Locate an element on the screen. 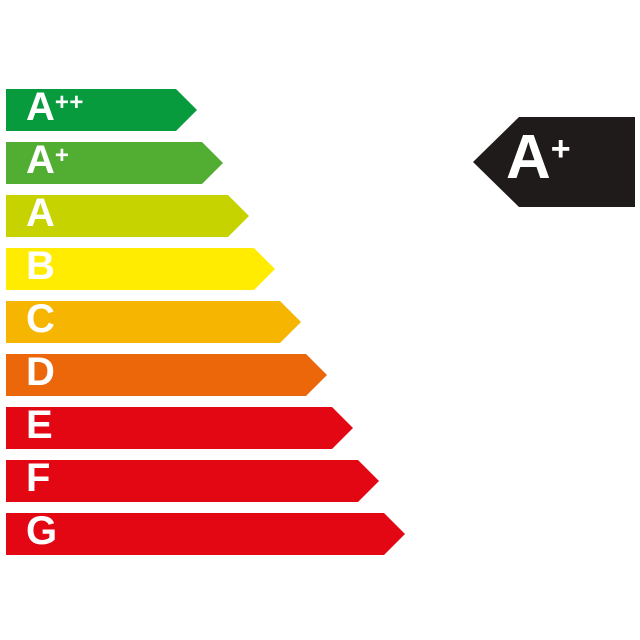 Image resolution: width=640 pixels, height=640 pixels. rating-bar-label: F is located at coordinates (38, 478).